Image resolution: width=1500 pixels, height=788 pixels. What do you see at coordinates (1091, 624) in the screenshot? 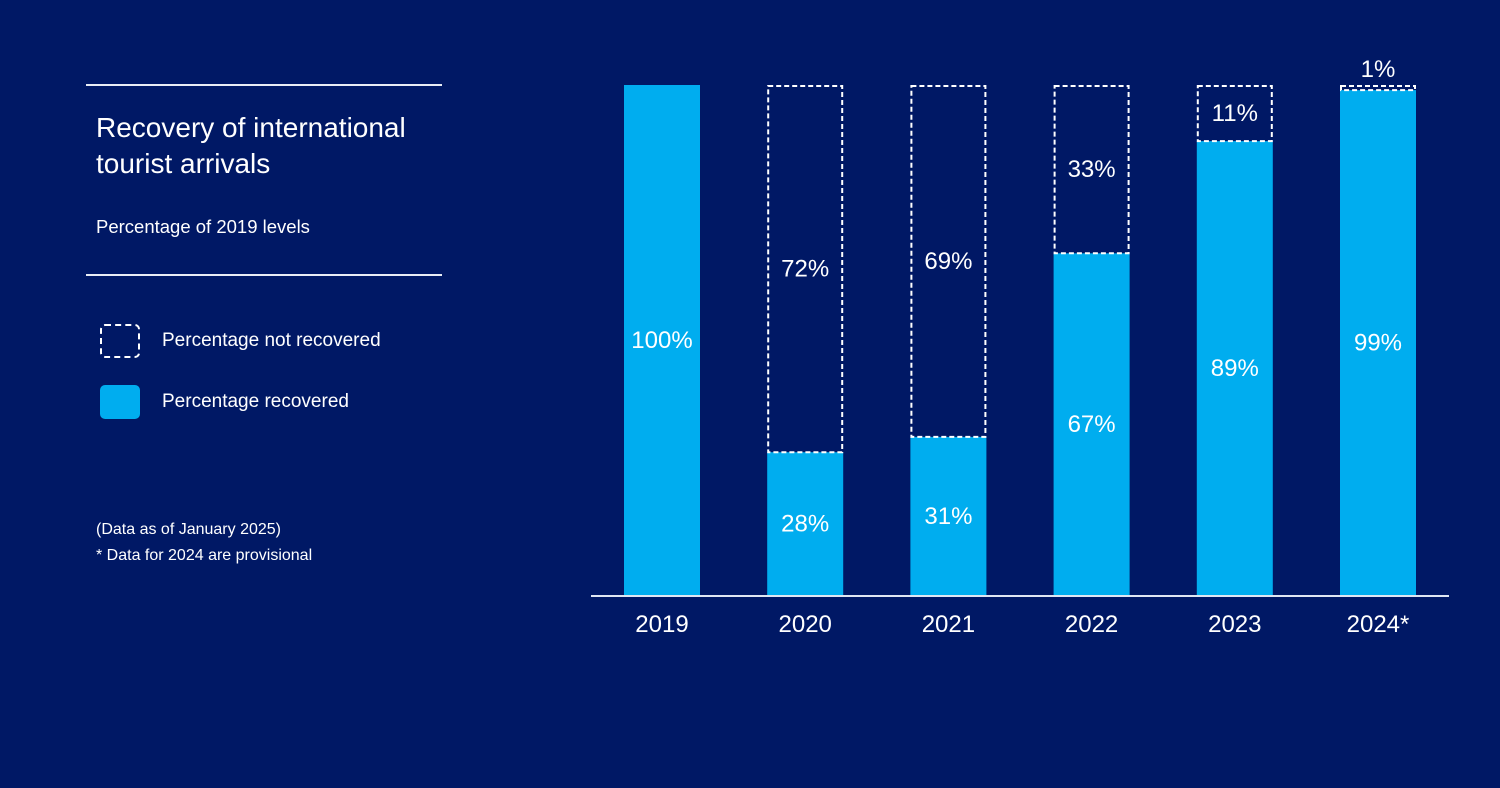
I see `x-tick-label: 2022` at bounding box center [1091, 624].